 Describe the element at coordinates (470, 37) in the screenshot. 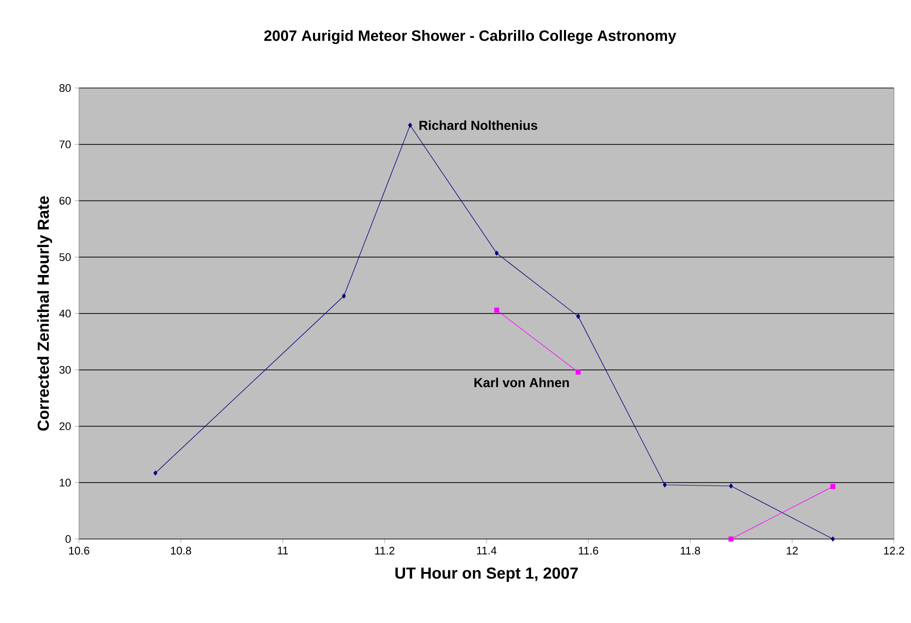

I see `chart-title: 2007 Aurigid Meteor Shower - Cabrillo College Astronomy` at that location.